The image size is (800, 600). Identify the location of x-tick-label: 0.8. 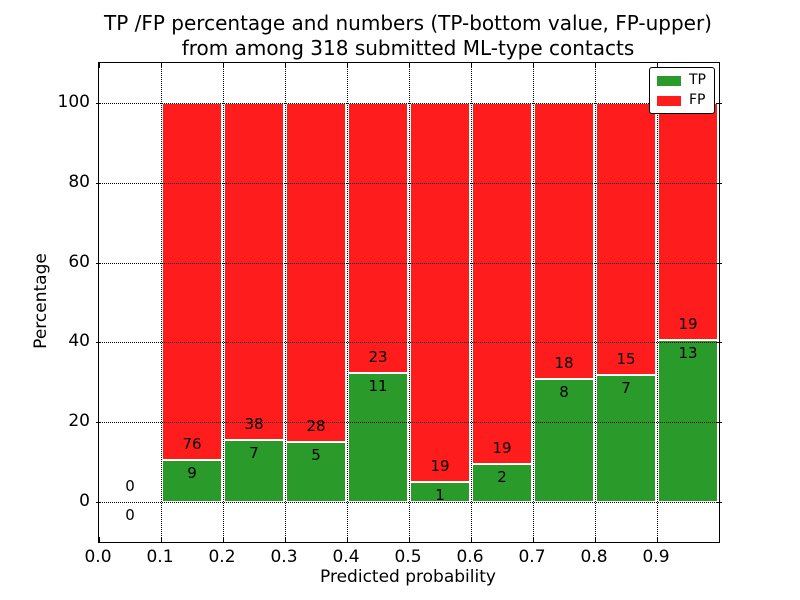
(594, 557).